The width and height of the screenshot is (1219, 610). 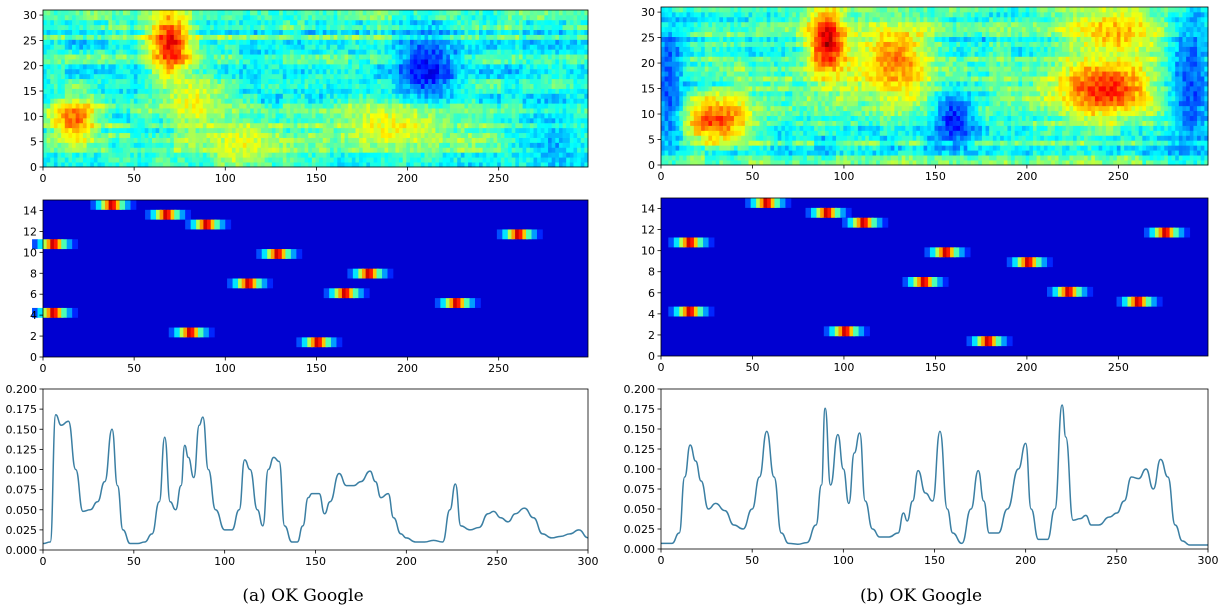 What do you see at coordinates (30, 116) in the screenshot?
I see `y-tick-label: 10` at bounding box center [30, 116].